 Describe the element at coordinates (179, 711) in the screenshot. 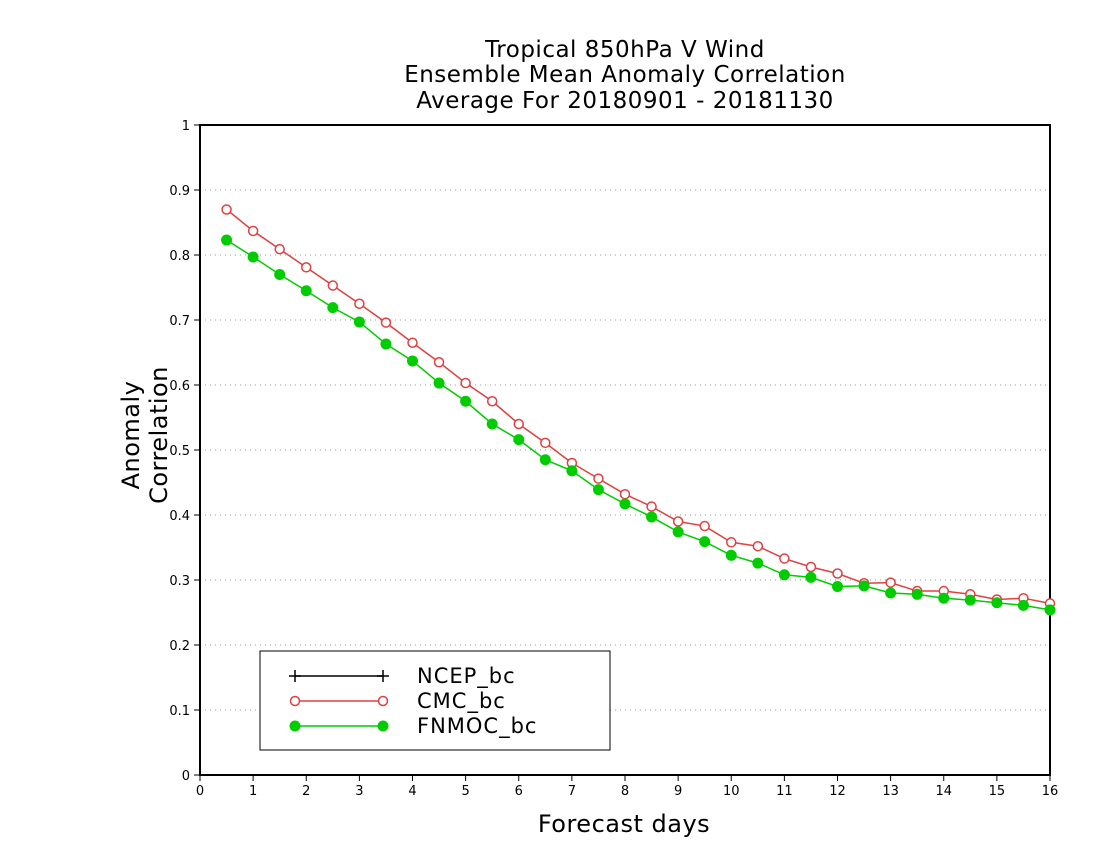

I see `y-tick-label: 0.1` at that location.